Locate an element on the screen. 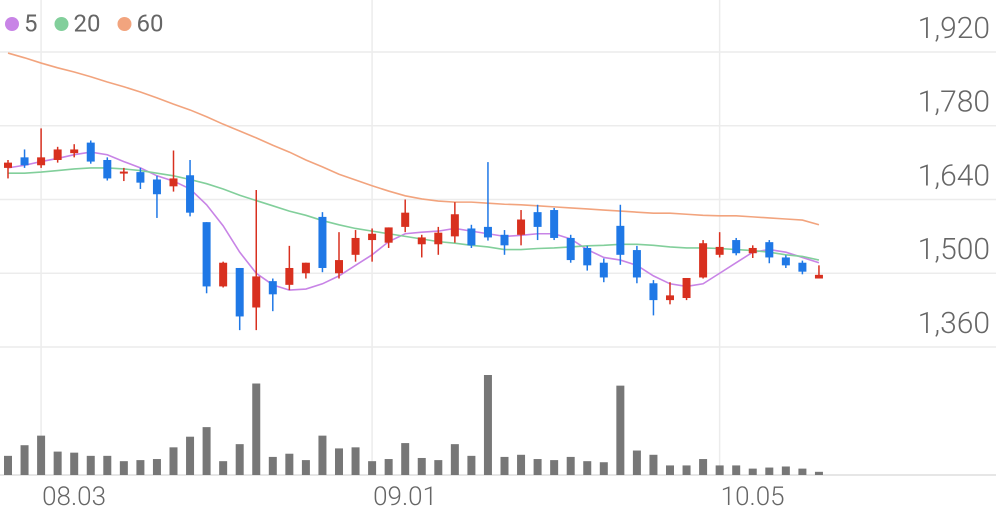  x-tick-label: 08.03 is located at coordinates (74, 497).